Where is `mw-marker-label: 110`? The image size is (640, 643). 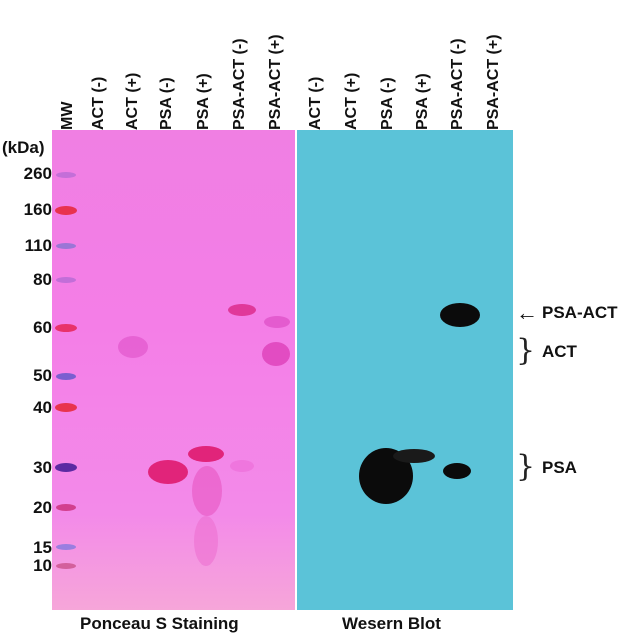
mw-marker-label: 110 is located at coordinates (38, 245).